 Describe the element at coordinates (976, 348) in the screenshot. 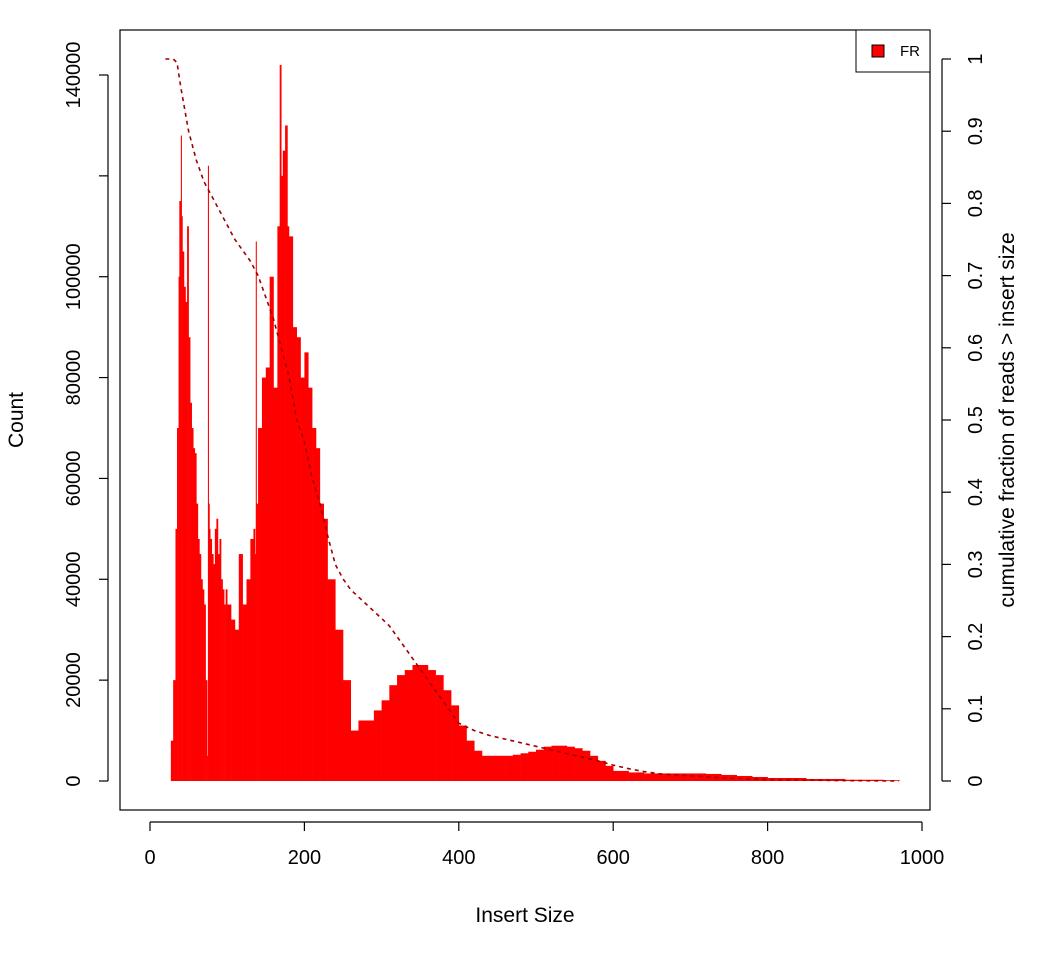

I see `y2-tick-label: 0.6` at that location.